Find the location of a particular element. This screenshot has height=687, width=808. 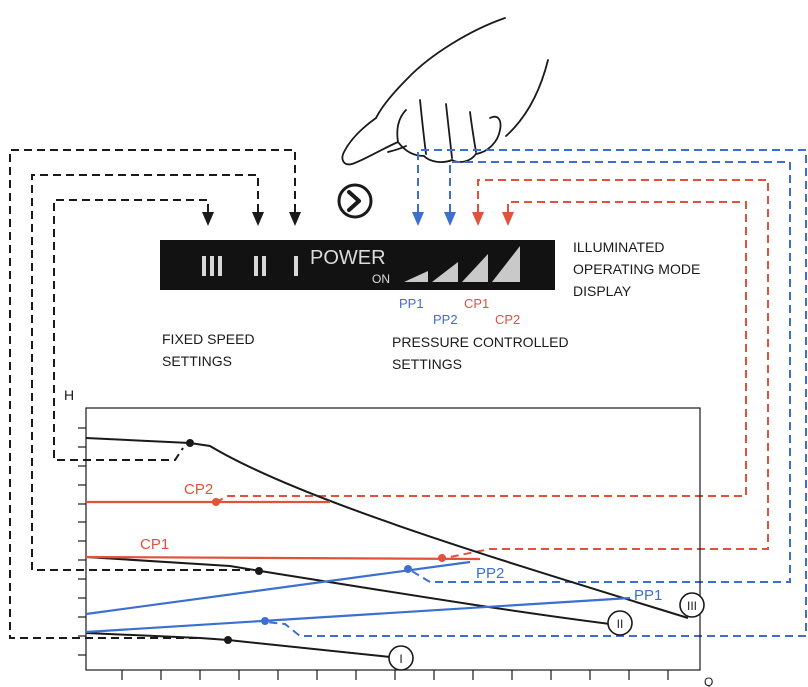

pp2-indicator-label: PP2 is located at coordinates (445, 319).